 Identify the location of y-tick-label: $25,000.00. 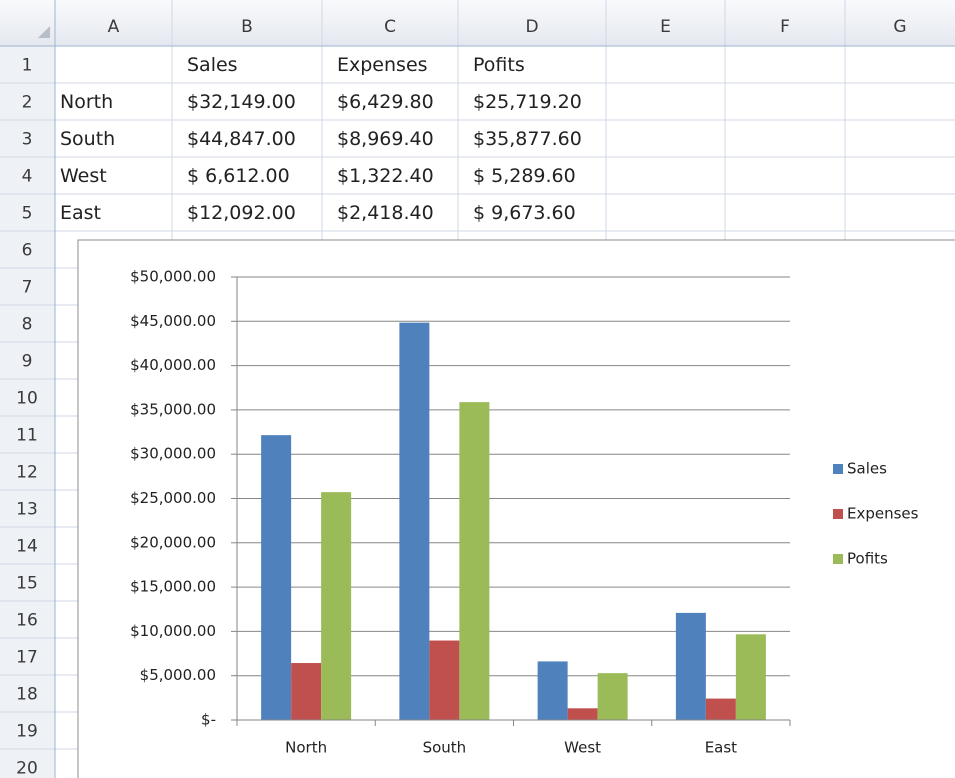
(173, 498).